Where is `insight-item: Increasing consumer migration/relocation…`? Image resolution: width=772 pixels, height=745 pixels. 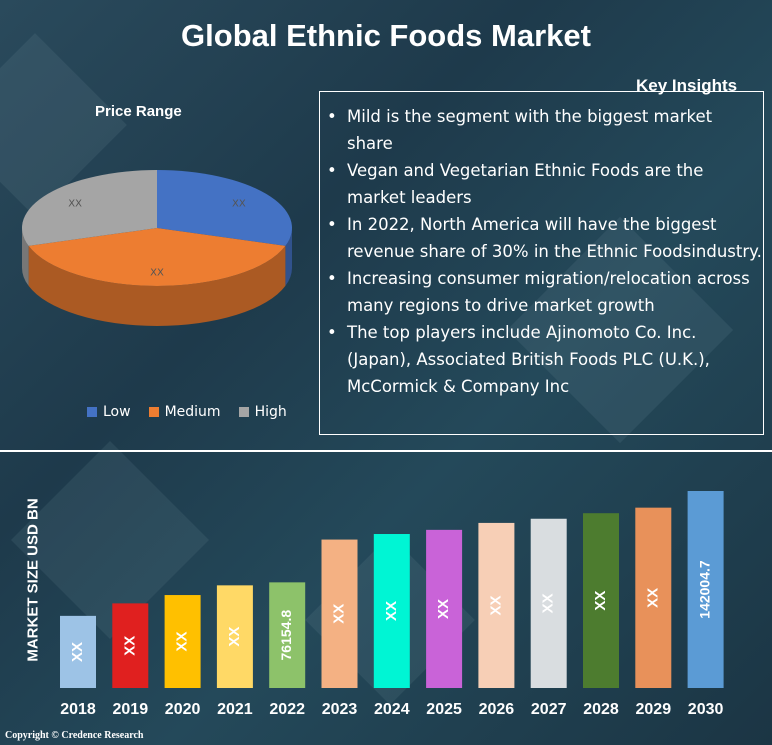 insight-item: Increasing consumer migration/relocation… is located at coordinates (542, 292).